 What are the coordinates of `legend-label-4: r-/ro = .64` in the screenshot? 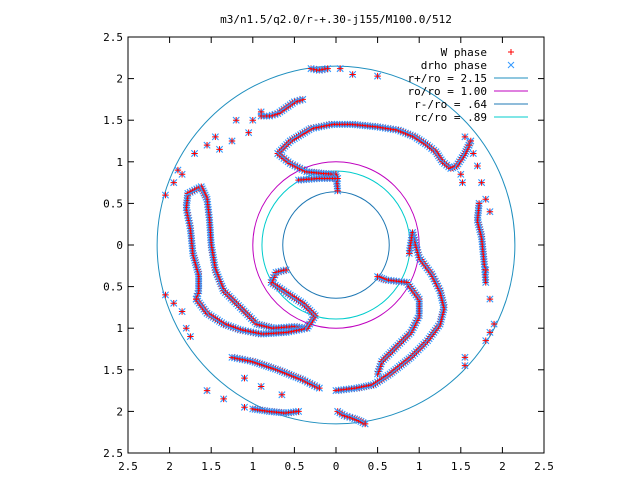 It's located at (450, 104).